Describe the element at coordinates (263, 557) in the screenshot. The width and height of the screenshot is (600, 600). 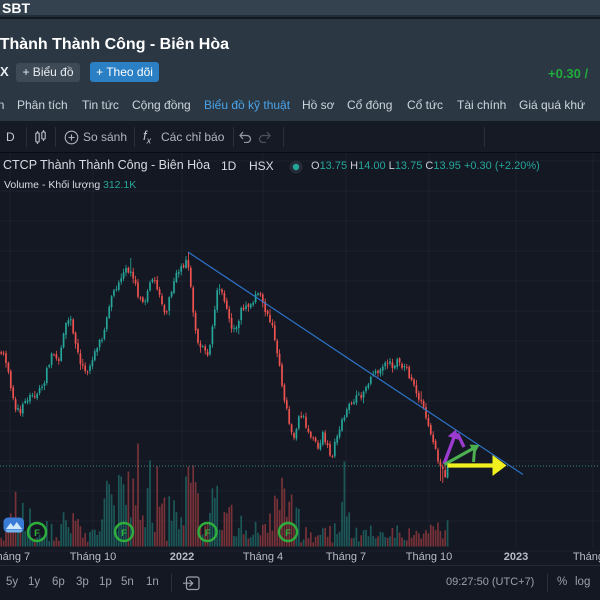
I see `svg-text: Tháng 4` at that location.